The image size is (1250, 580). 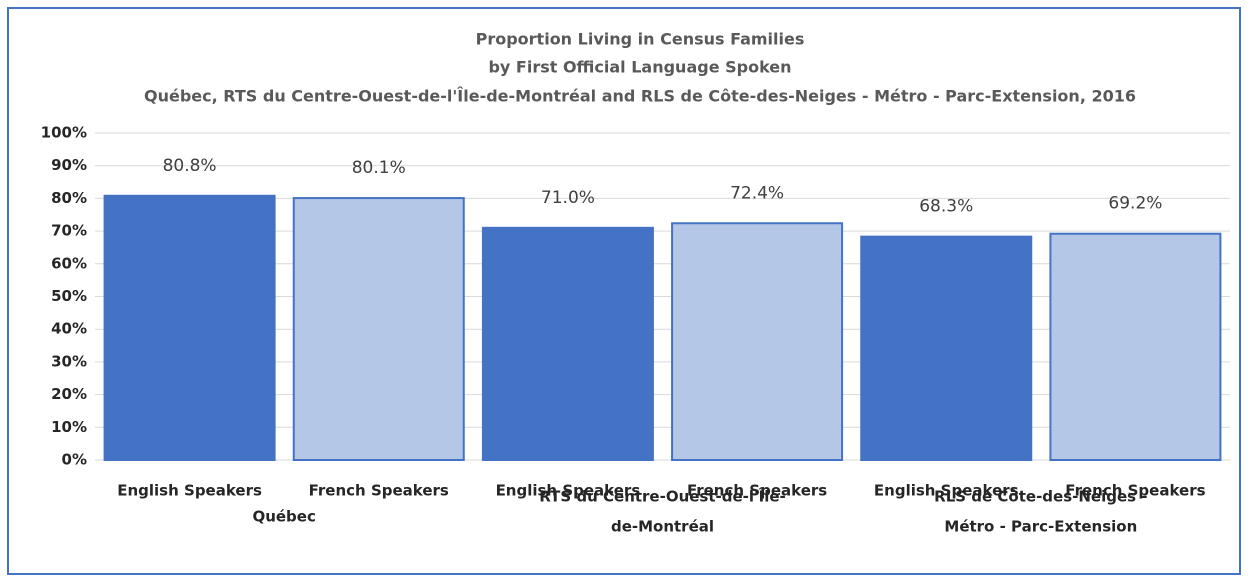 What do you see at coordinates (640, 39) in the screenshot?
I see `chart-title: Proportion Living in Census Families` at bounding box center [640, 39].